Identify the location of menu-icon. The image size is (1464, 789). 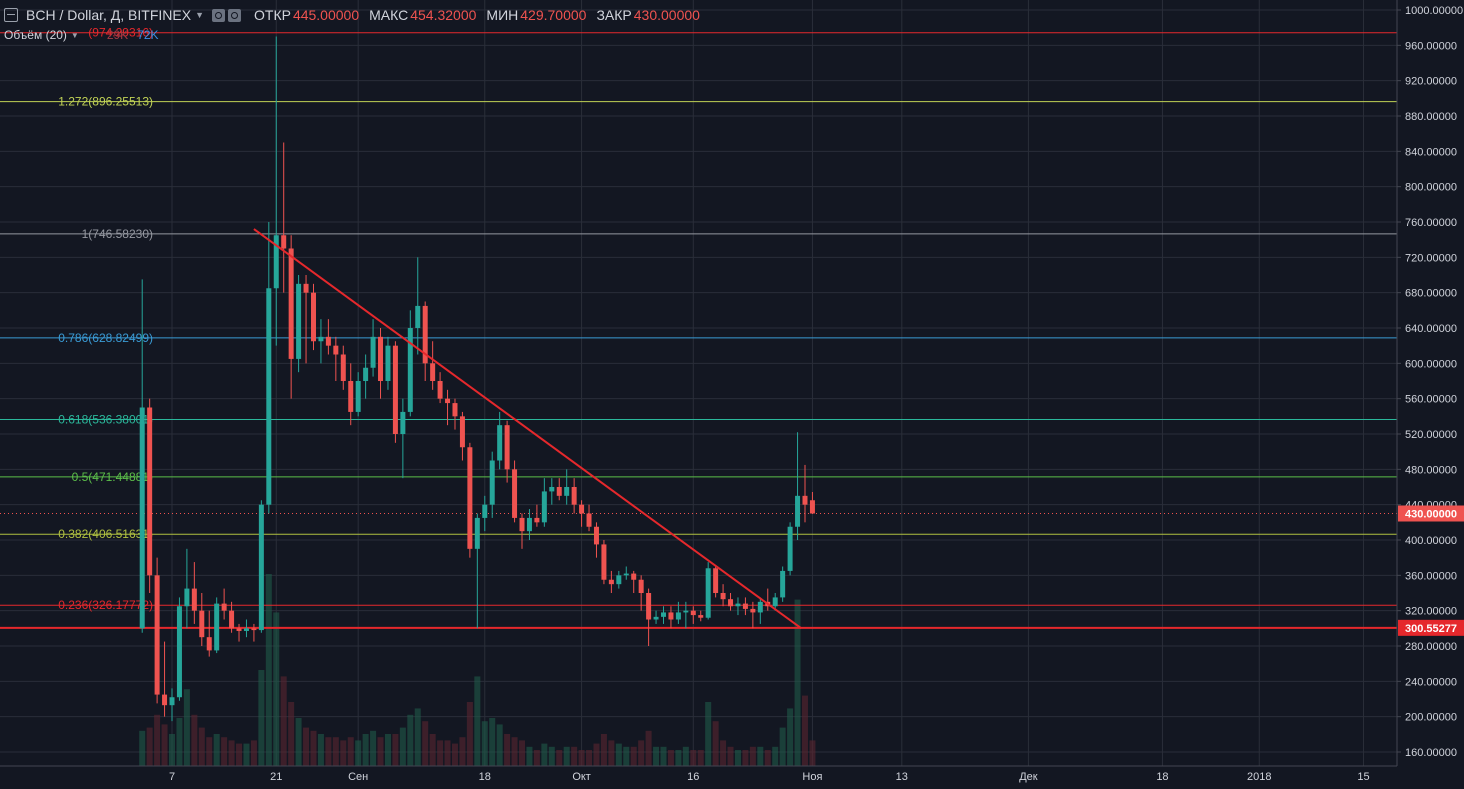
(11, 15).